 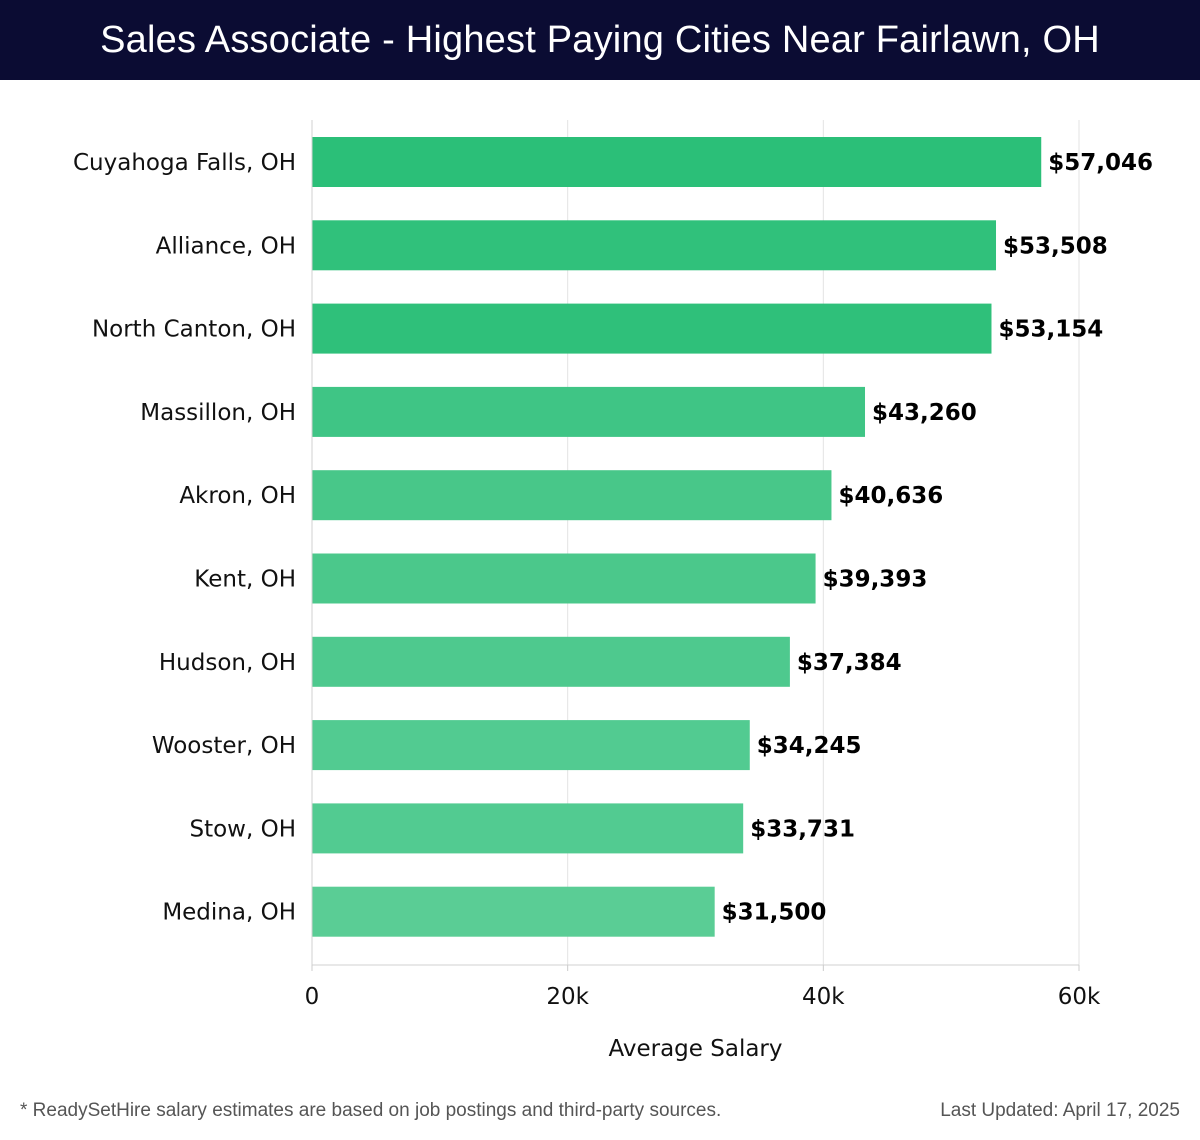 I want to click on category-label-1: Alliance, OH, so click(x=226, y=246).